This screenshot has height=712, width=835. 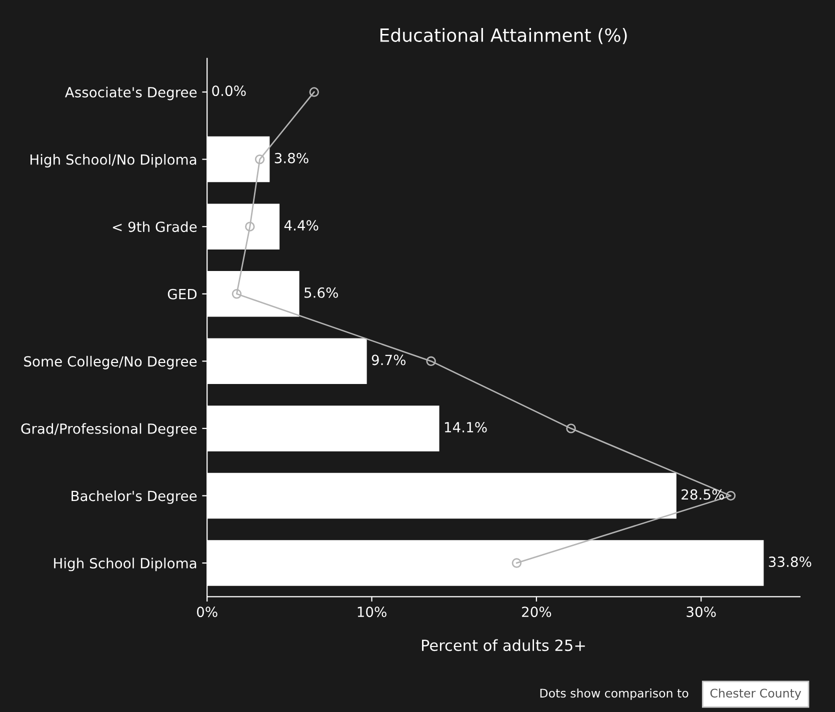 I want to click on data-label: 33.8%, so click(x=790, y=562).